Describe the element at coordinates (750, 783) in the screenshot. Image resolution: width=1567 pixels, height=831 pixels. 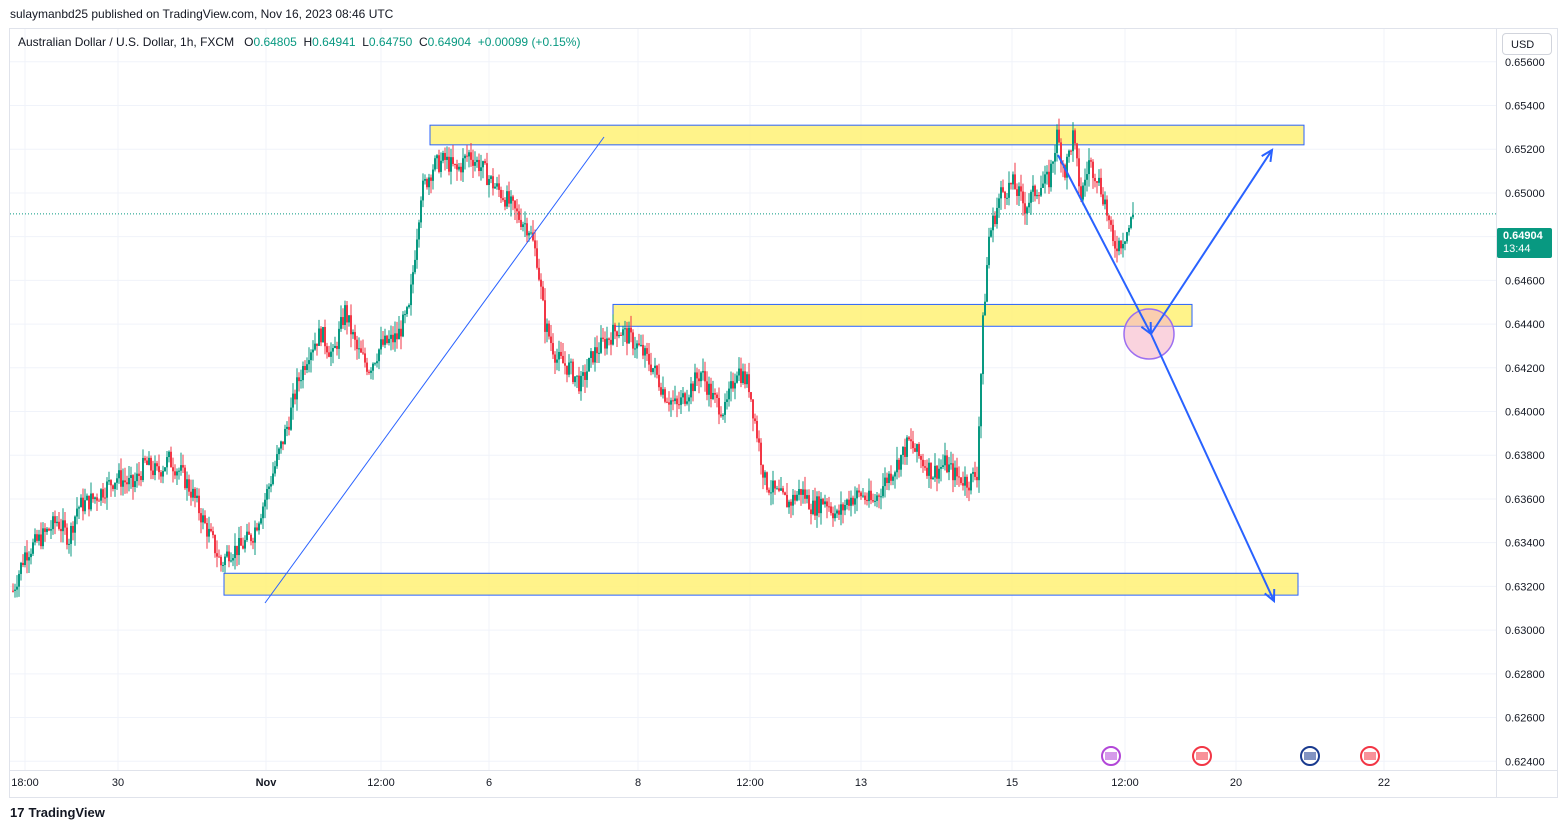
I see `x-tick-label: 12:00` at that location.